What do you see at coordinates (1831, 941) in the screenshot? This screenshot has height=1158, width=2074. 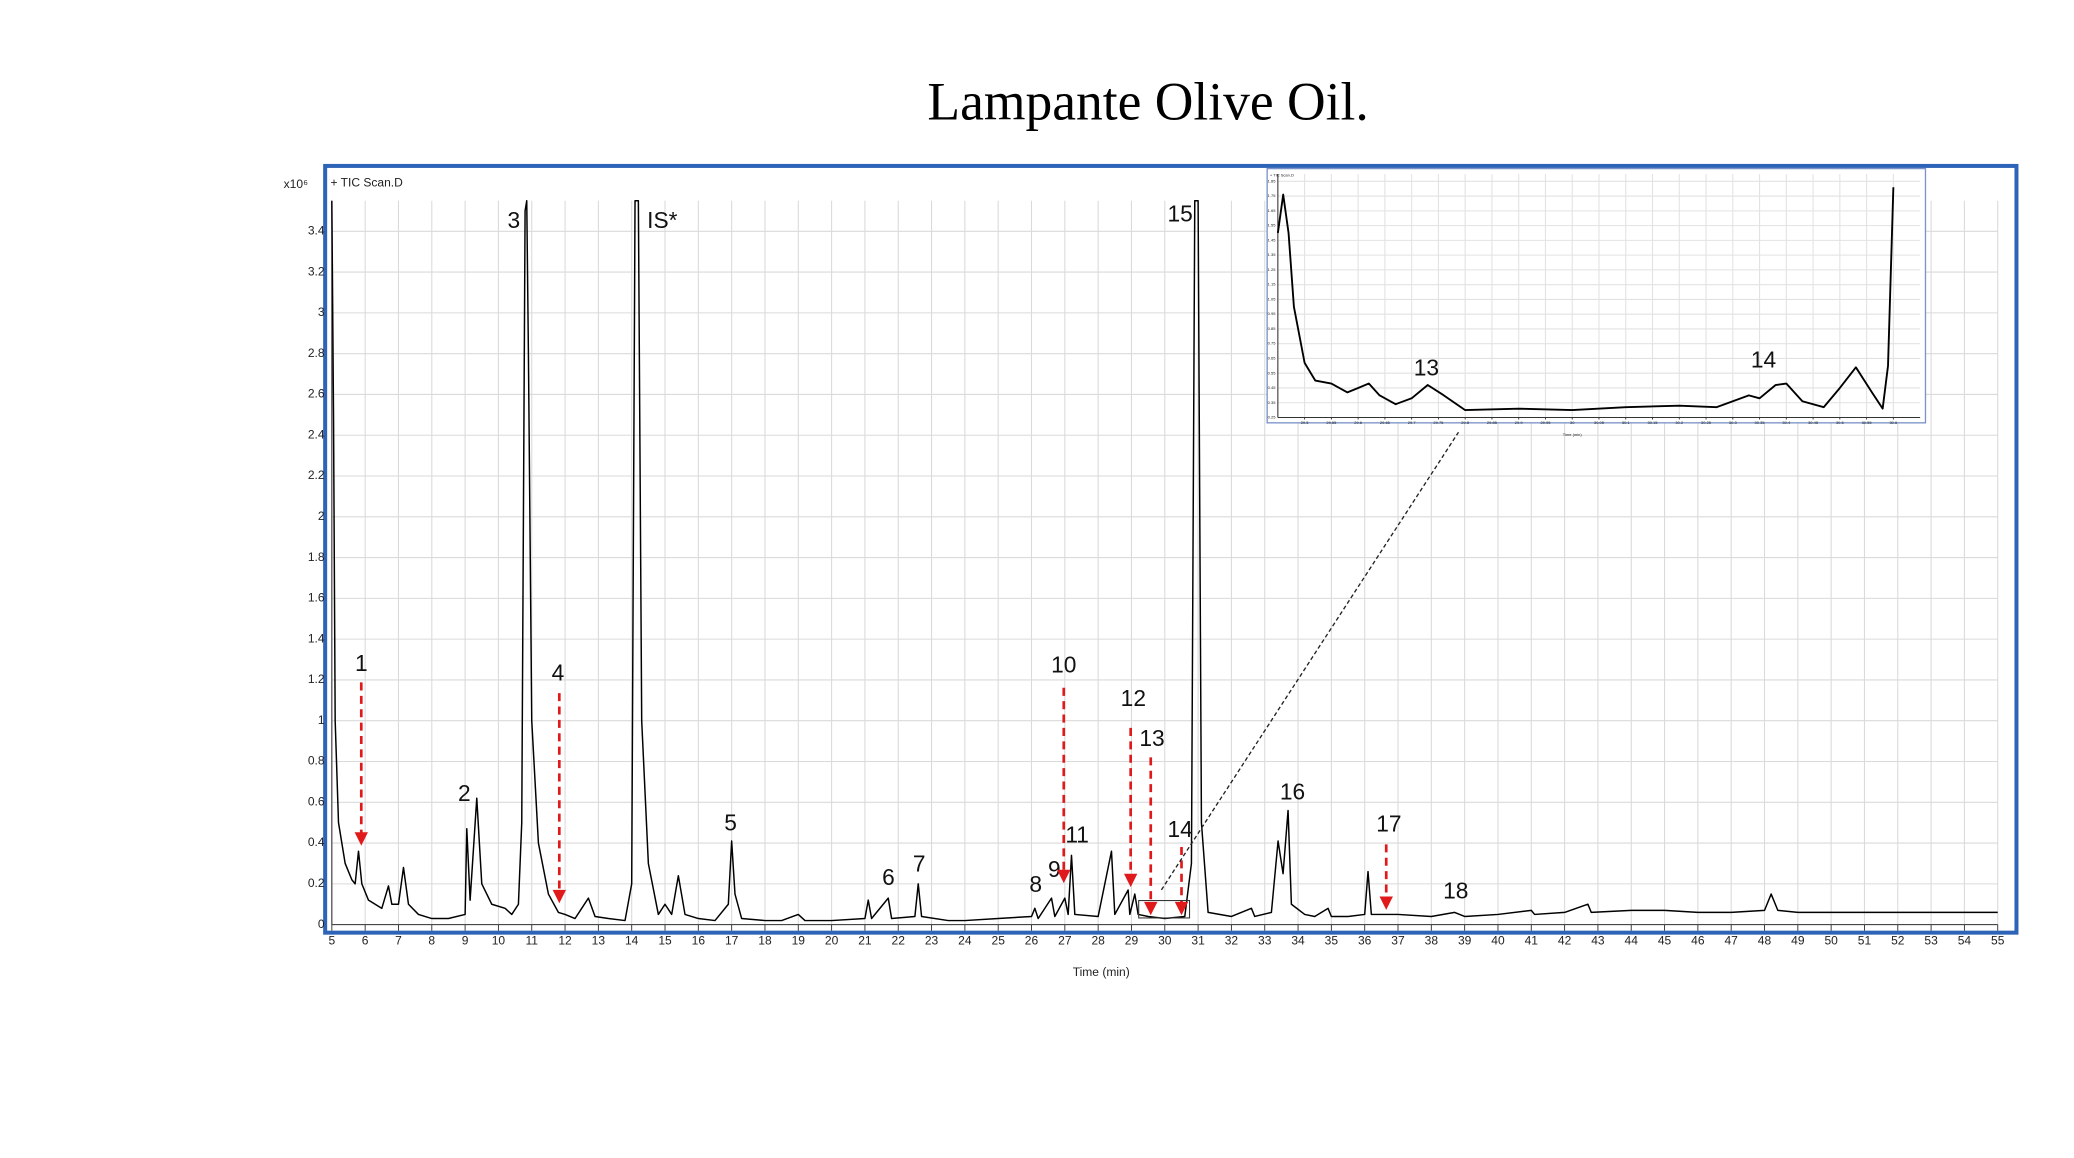 I see `x-tick-label: 50` at bounding box center [1831, 941].